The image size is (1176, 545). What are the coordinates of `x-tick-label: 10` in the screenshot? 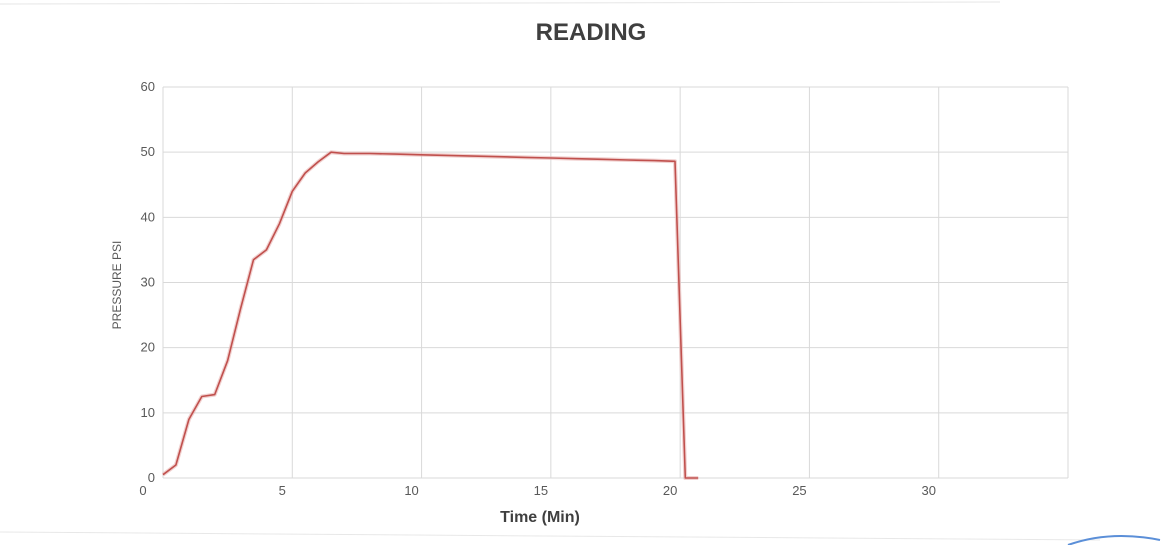 It's located at (411, 490).